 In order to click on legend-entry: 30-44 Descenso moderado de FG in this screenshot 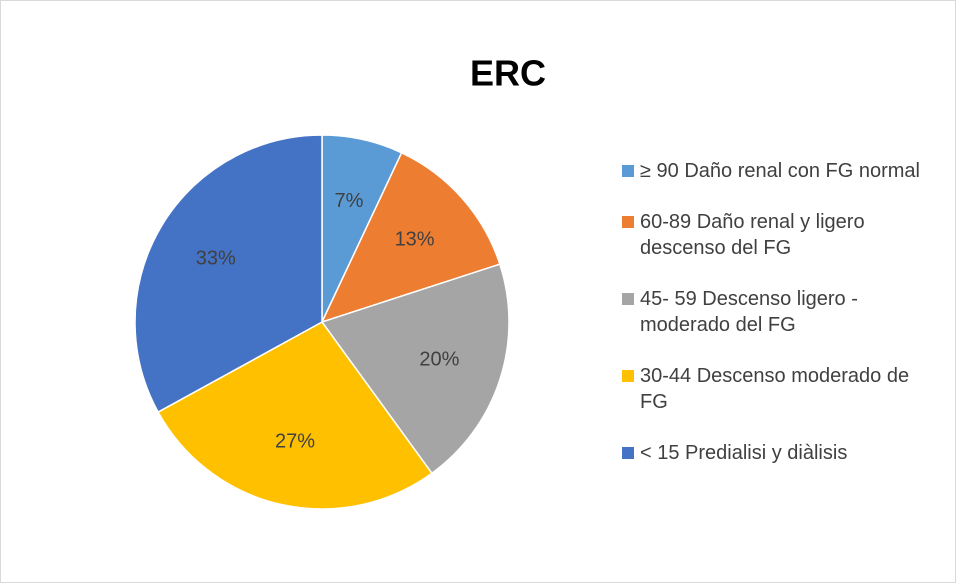, I will do `click(780, 389)`.